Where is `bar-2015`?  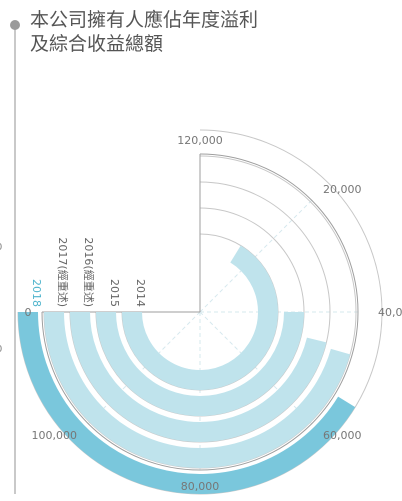 bar-2015 is located at coordinates (200, 363).